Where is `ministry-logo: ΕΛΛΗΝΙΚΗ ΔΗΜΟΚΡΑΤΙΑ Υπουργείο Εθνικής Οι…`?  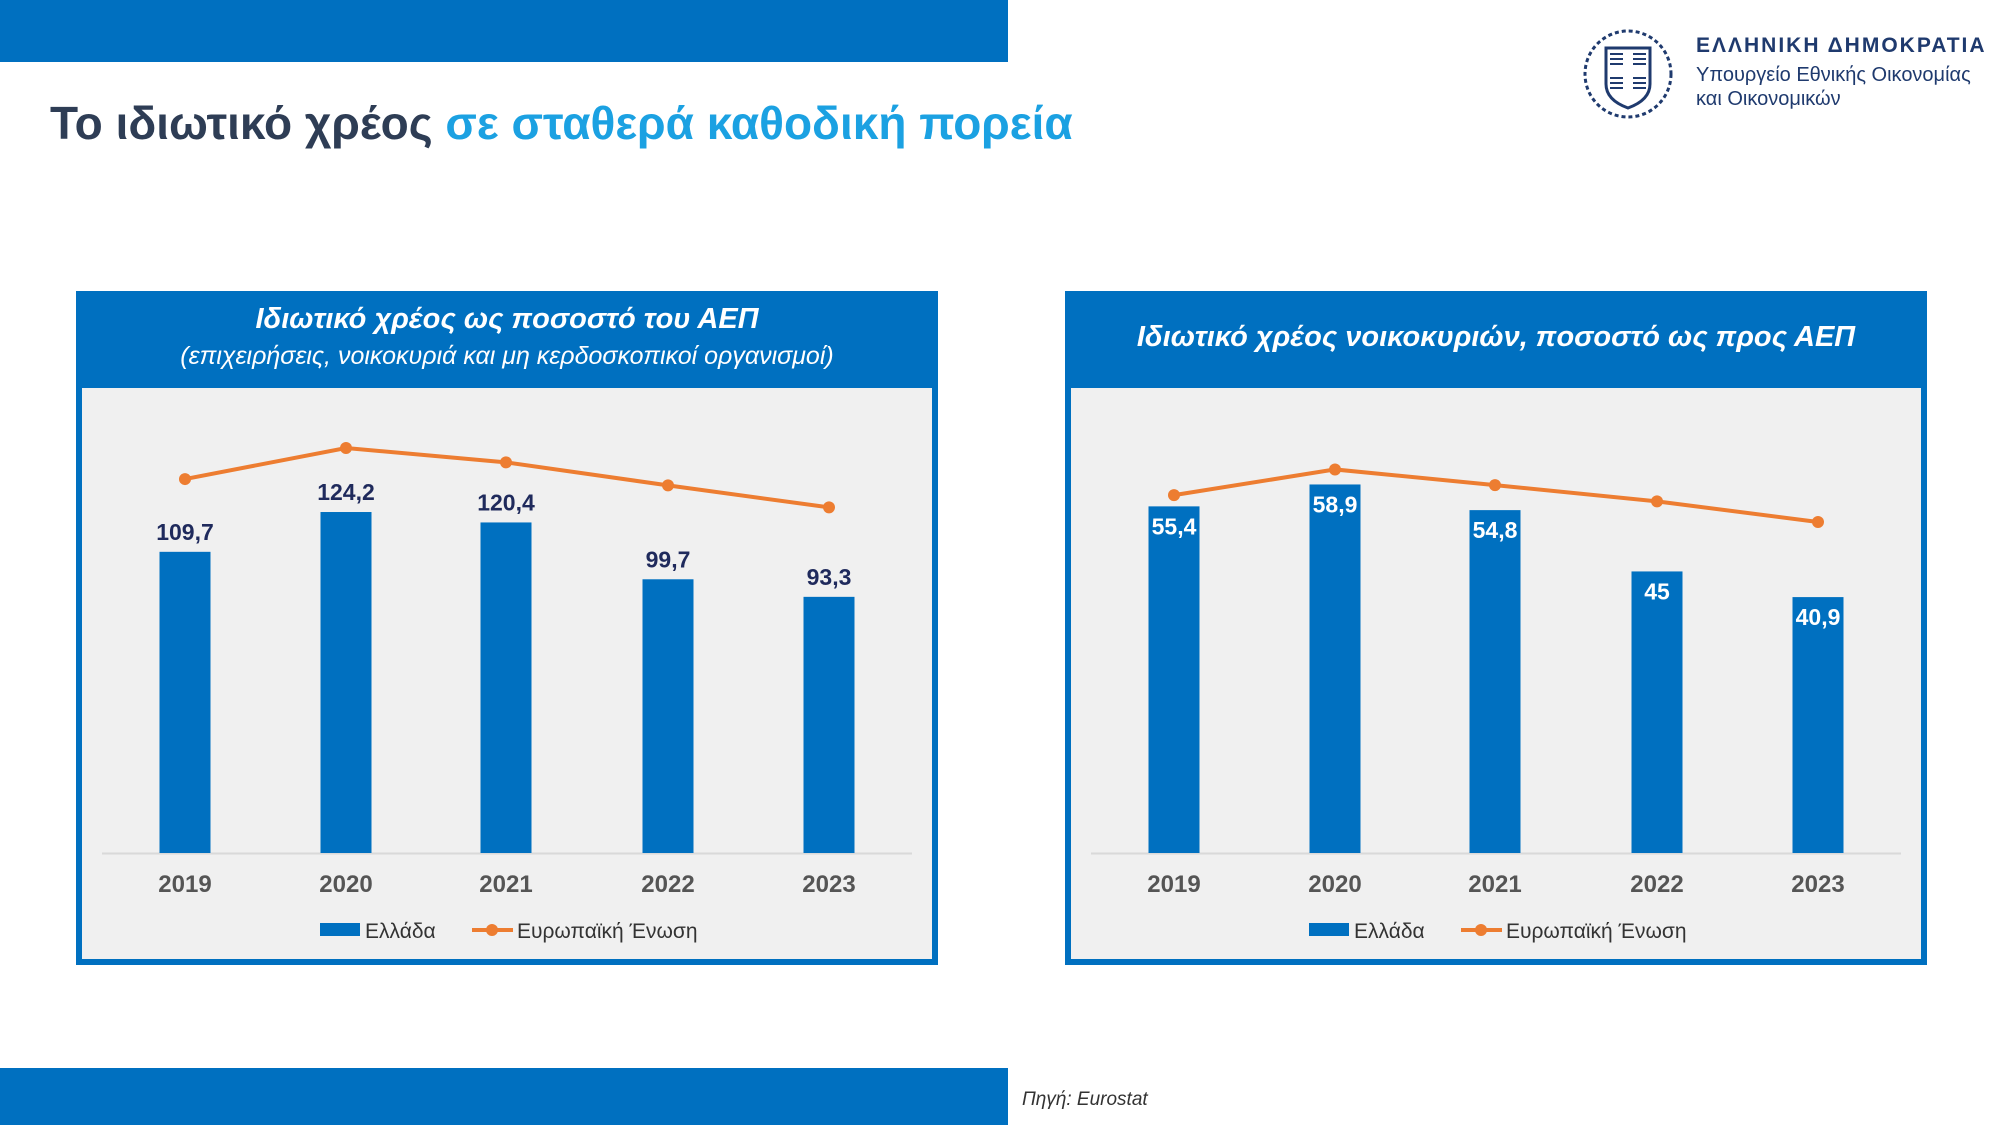
ministry-logo: ΕΛΛΗΝΙΚΗ ΔΗΜΟΚΡΑΤΙΑ Υπουργείο Εθνικής Οι… is located at coordinates (1785, 73).